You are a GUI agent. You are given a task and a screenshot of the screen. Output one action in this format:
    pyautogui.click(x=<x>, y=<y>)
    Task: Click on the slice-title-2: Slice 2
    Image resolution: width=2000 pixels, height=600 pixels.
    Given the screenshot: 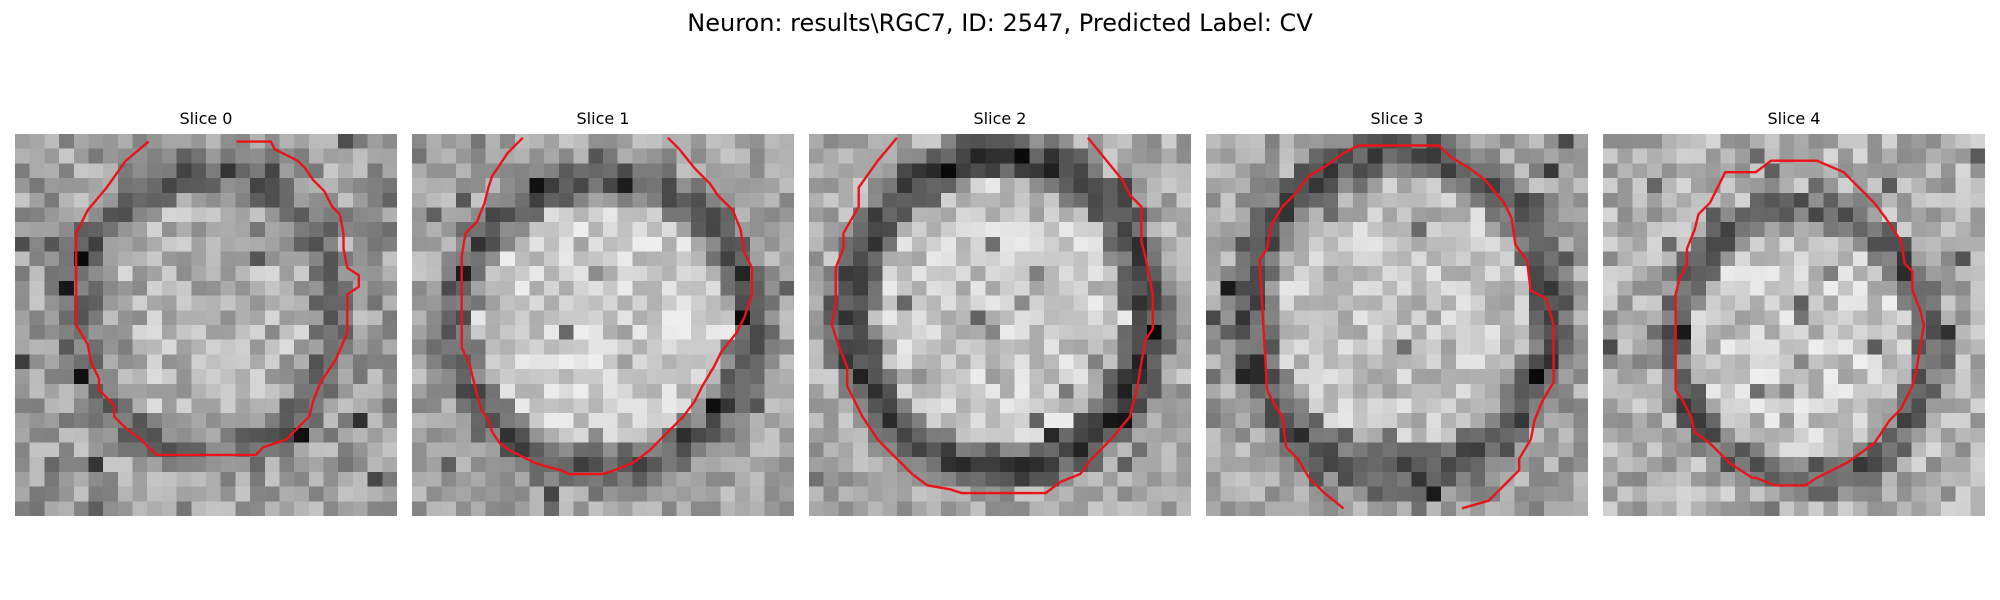 What is the action you would take?
    pyautogui.click(x=1000, y=118)
    